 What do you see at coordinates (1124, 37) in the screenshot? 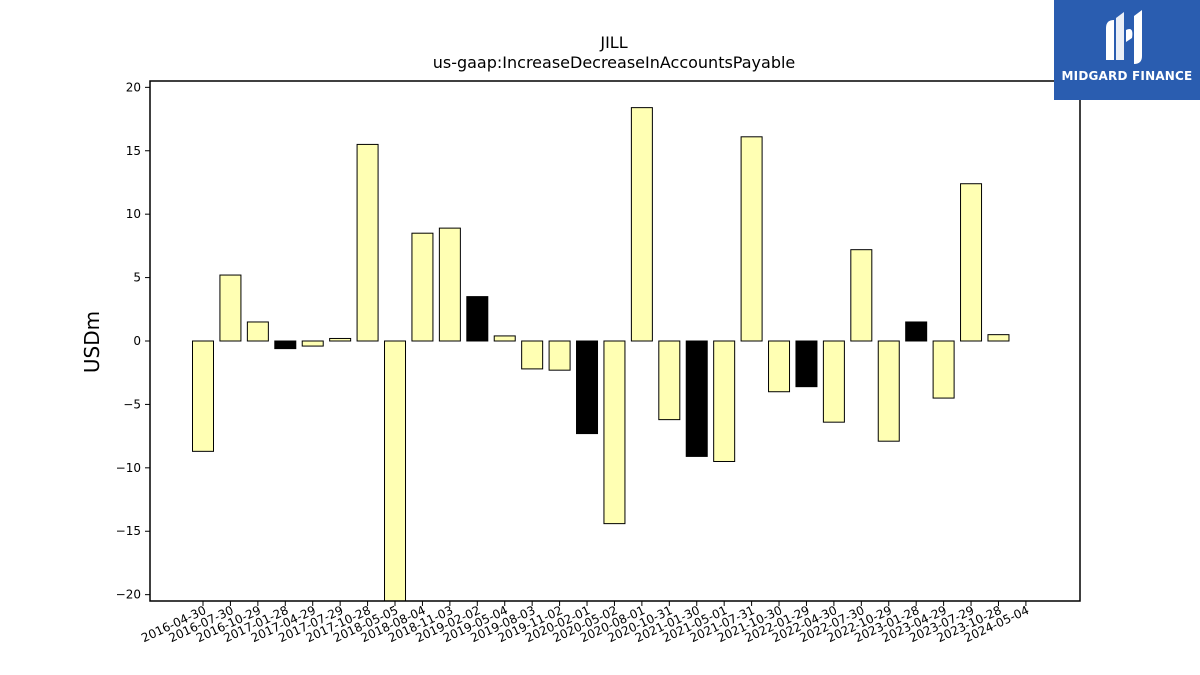
I see `midgard-logo-icon` at bounding box center [1124, 37].